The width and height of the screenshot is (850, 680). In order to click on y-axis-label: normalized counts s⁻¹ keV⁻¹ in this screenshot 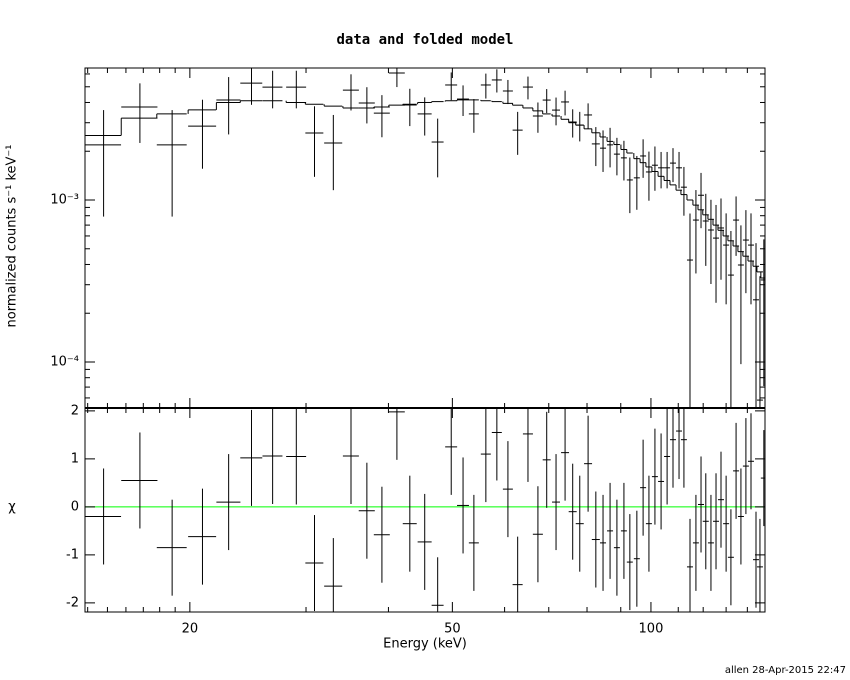, I will do `click(12, 236)`.